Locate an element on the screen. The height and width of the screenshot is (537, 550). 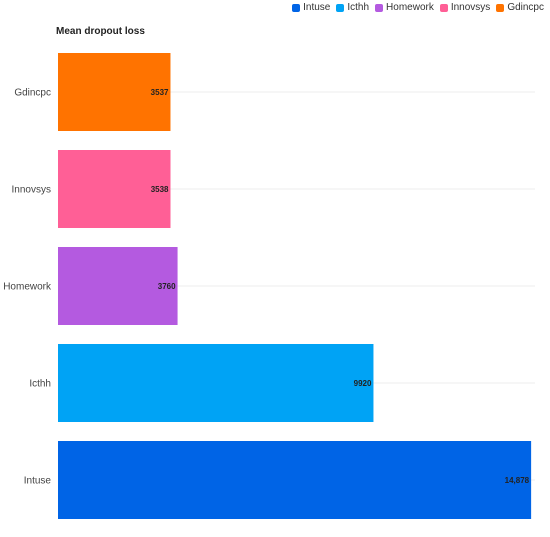
tick-label-gdincpc: Gdincpc is located at coordinates (32, 93).